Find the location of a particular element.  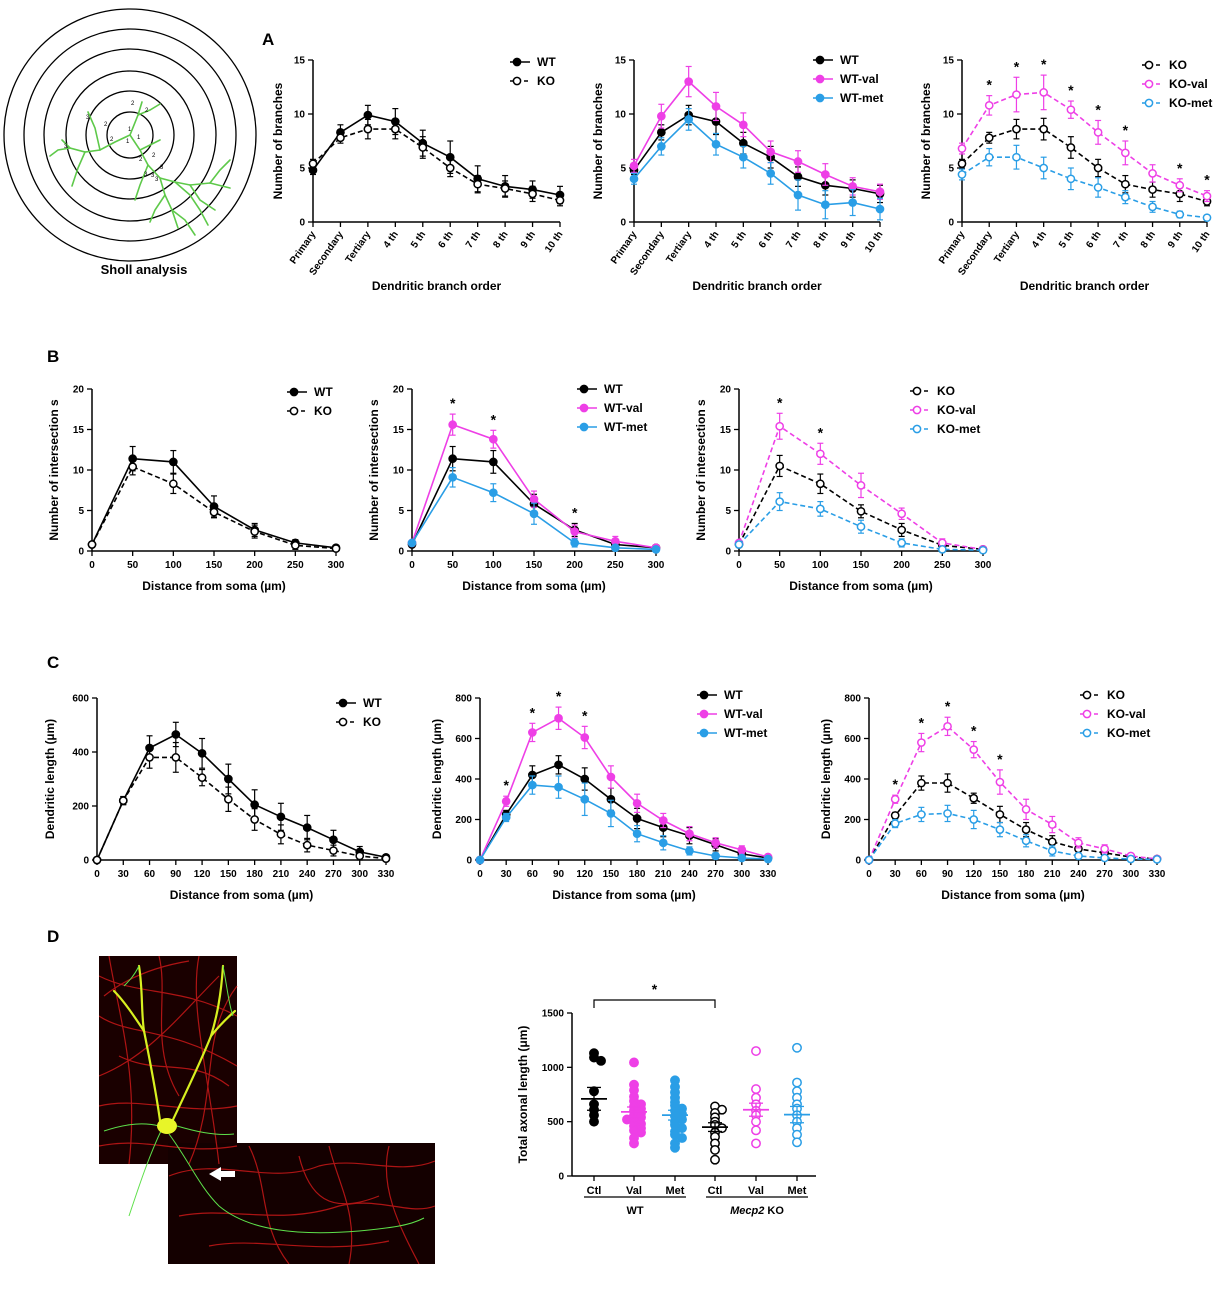

x-tick-label: 4 th is located at coordinates (391, 239).